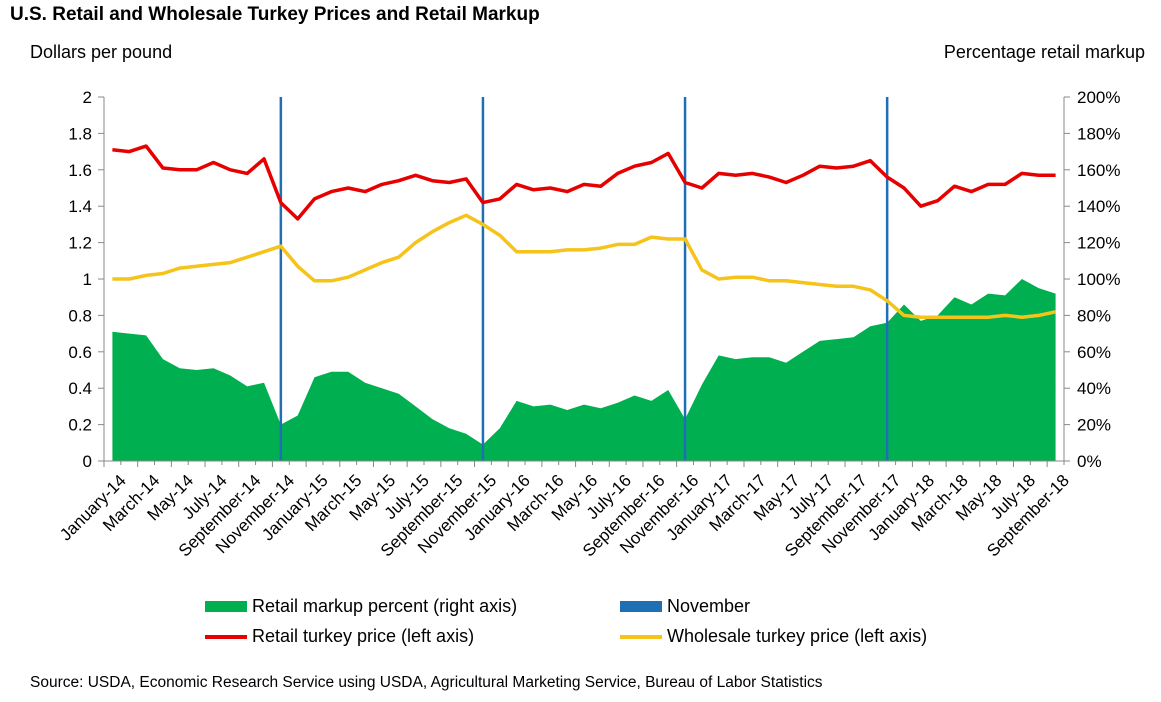 Image resolution: width=1161 pixels, height=702 pixels. I want to click on legend-label-november: November, so click(709, 606).